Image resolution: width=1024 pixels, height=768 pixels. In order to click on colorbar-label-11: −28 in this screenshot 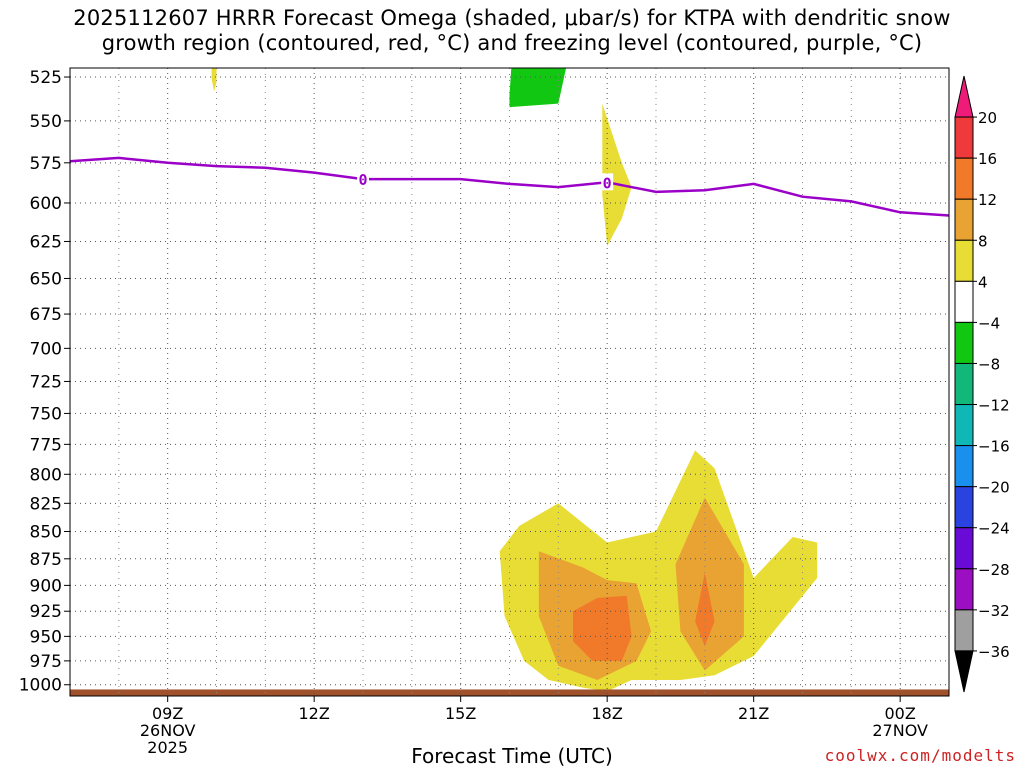, I will do `click(994, 570)`.